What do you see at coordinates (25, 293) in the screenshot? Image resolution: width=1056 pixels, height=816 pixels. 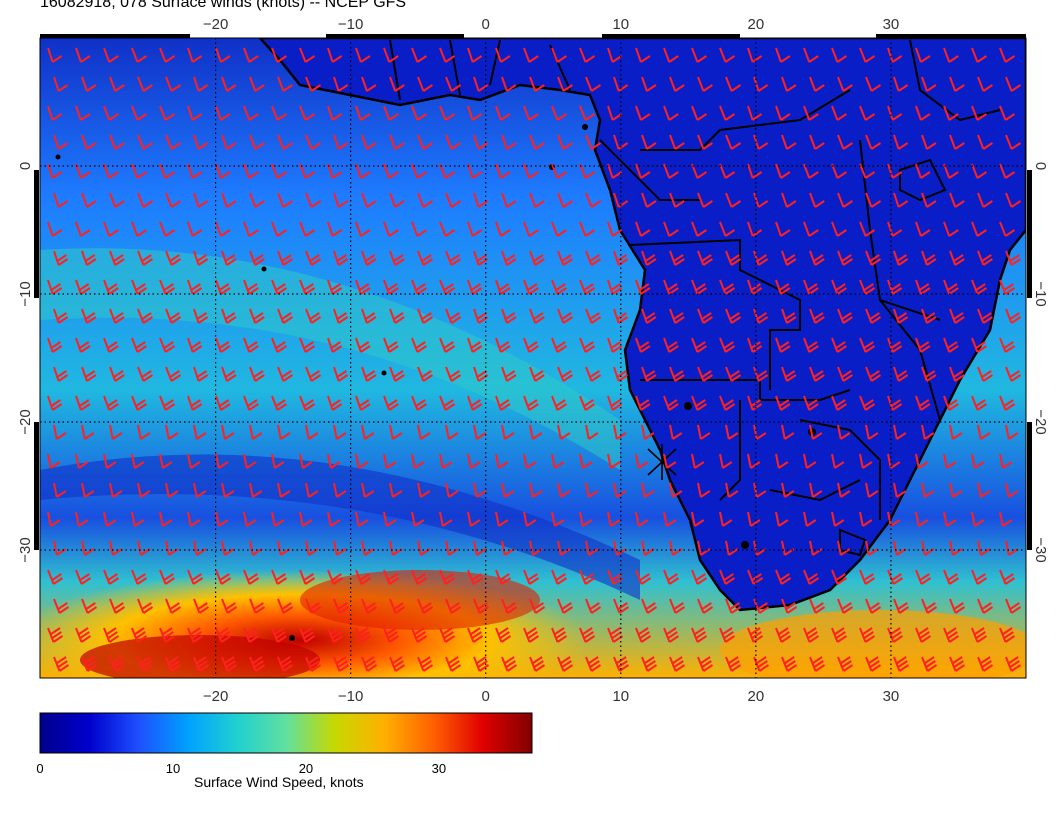 I see `left-lat-tick: −10` at bounding box center [25, 293].